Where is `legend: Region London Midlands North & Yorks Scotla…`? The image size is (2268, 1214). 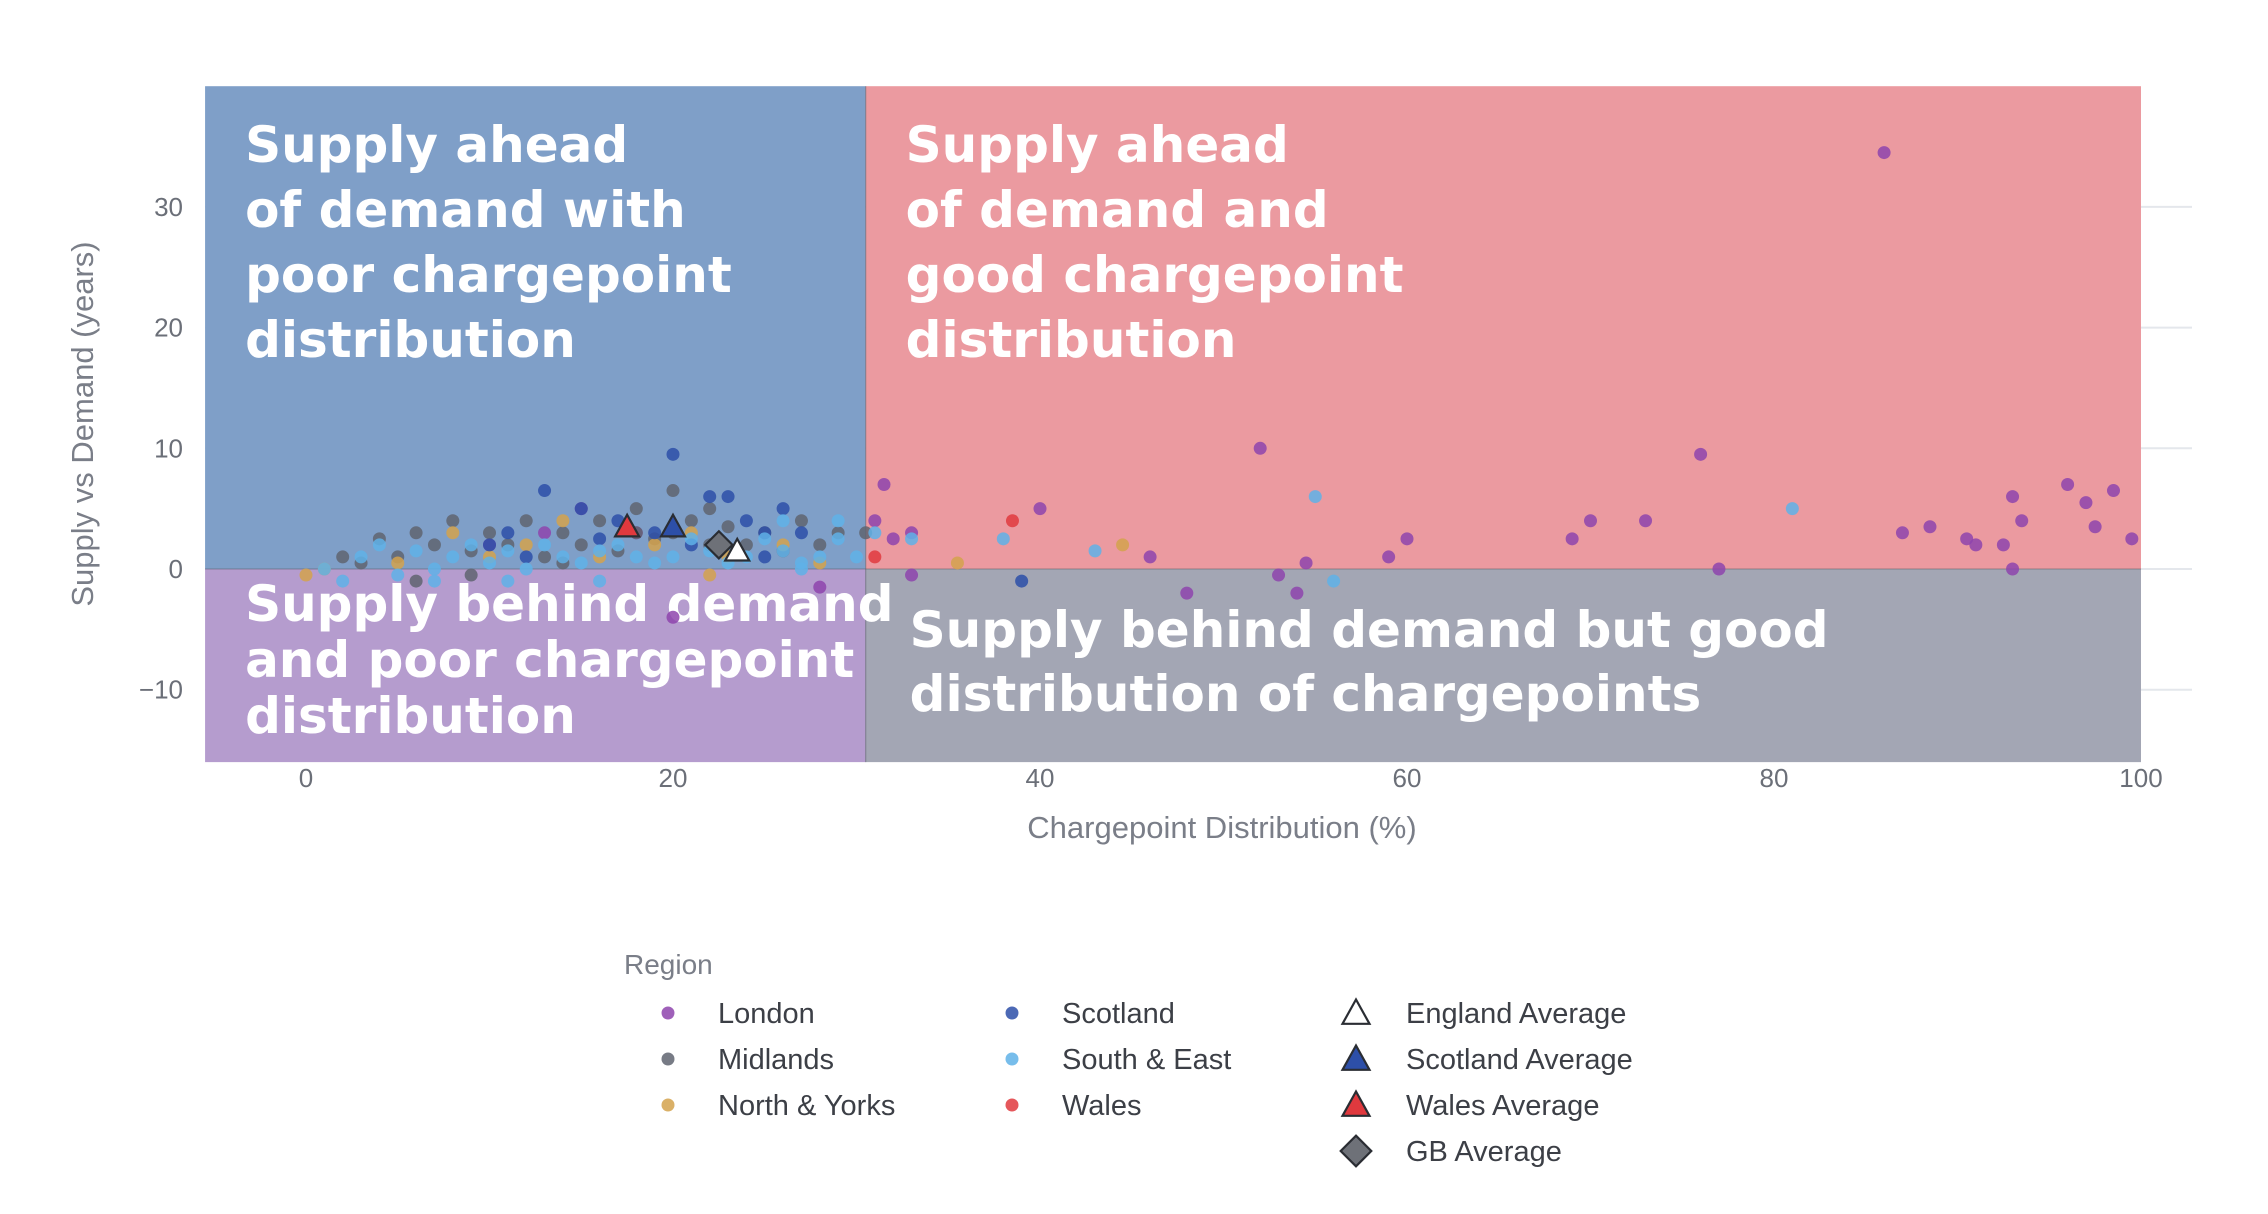
legend: Region London Midlands North & Yorks Scotla… is located at coordinates (1128, 1058).